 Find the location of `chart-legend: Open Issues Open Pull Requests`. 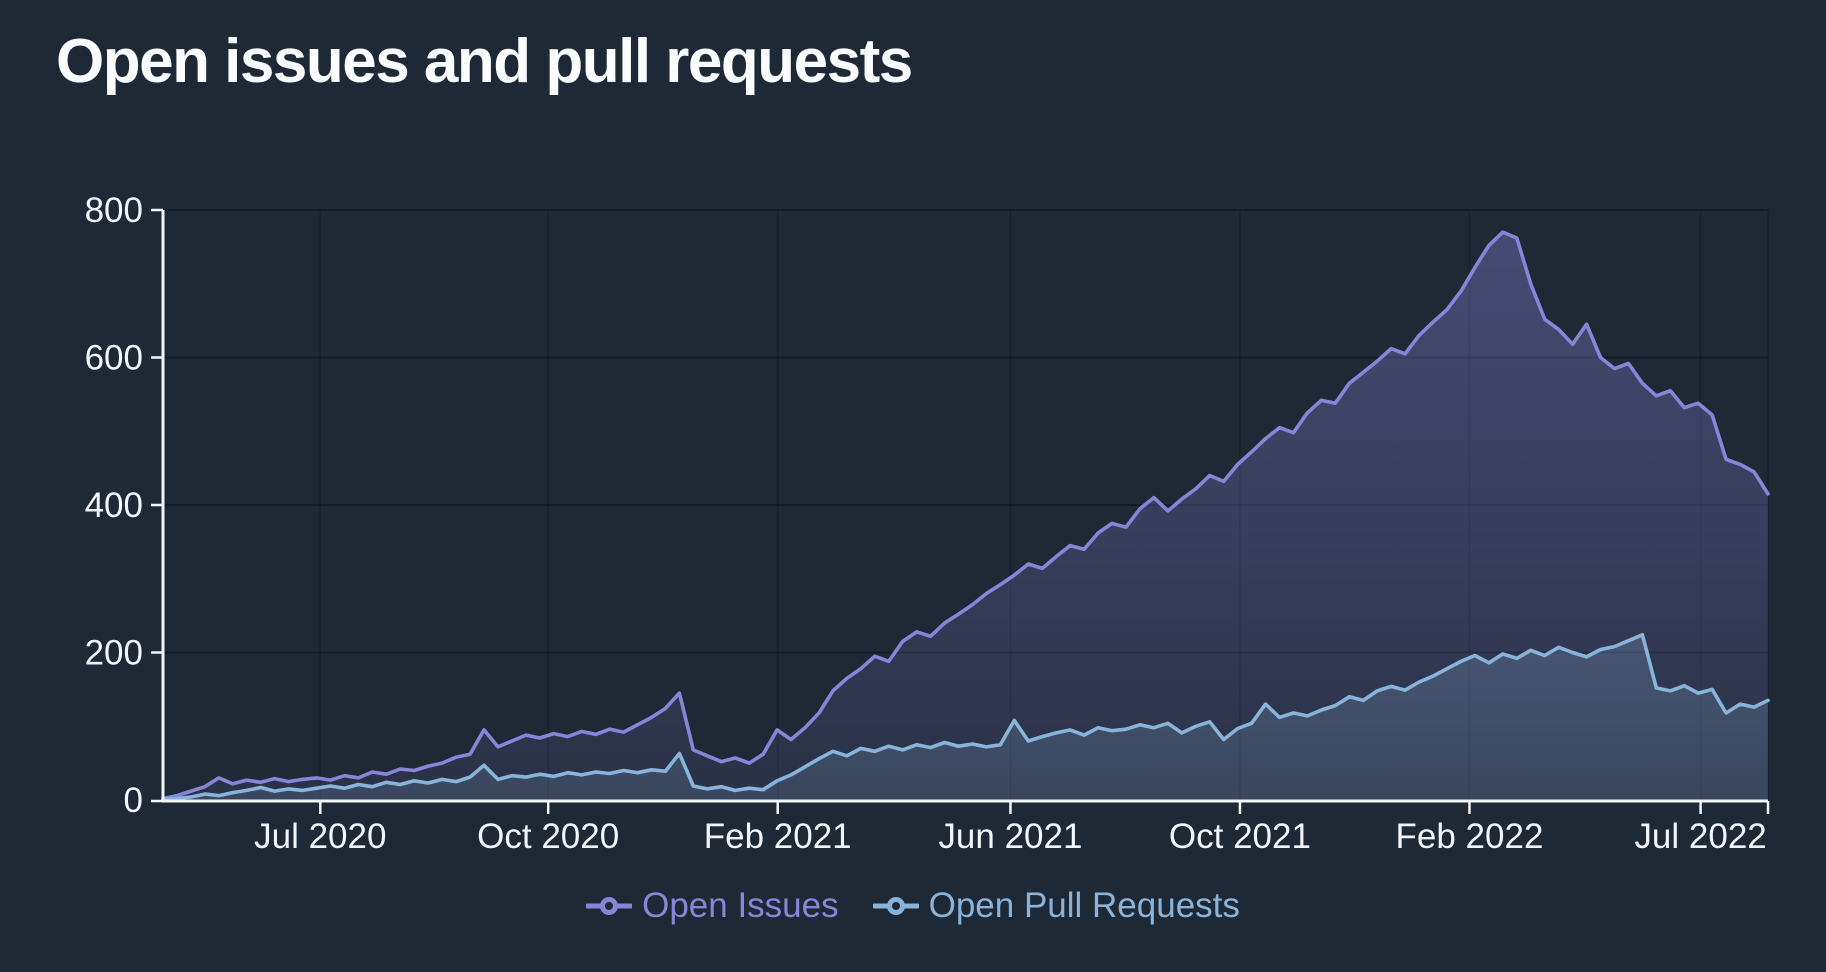

chart-legend: Open Issues Open Pull Requests is located at coordinates (913, 906).